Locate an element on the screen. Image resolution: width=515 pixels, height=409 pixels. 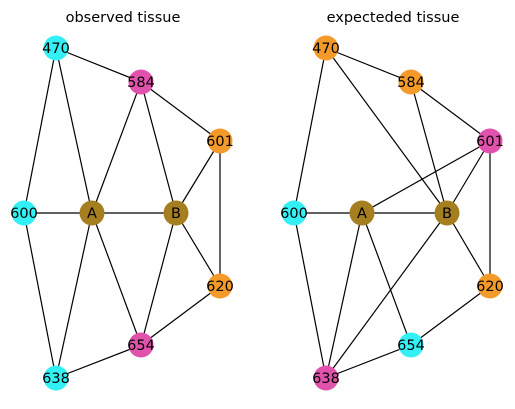
node-expected-A is located at coordinates (362, 213).